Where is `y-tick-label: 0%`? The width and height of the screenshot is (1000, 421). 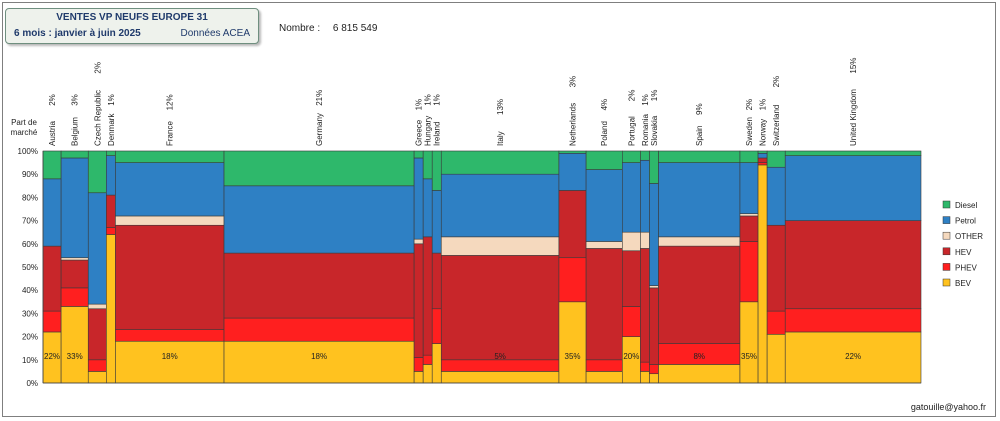 y-tick-label: 0% is located at coordinates (32, 383).